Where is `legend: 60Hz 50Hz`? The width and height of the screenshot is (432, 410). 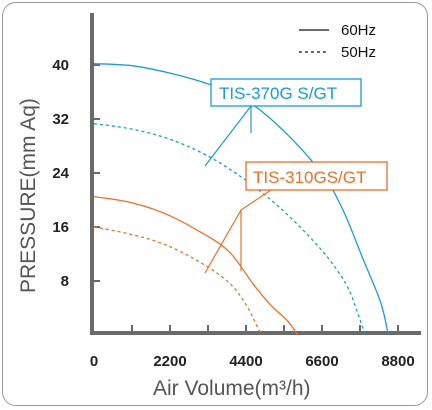 legend: 60Hz 50Hz is located at coordinates (337, 41).